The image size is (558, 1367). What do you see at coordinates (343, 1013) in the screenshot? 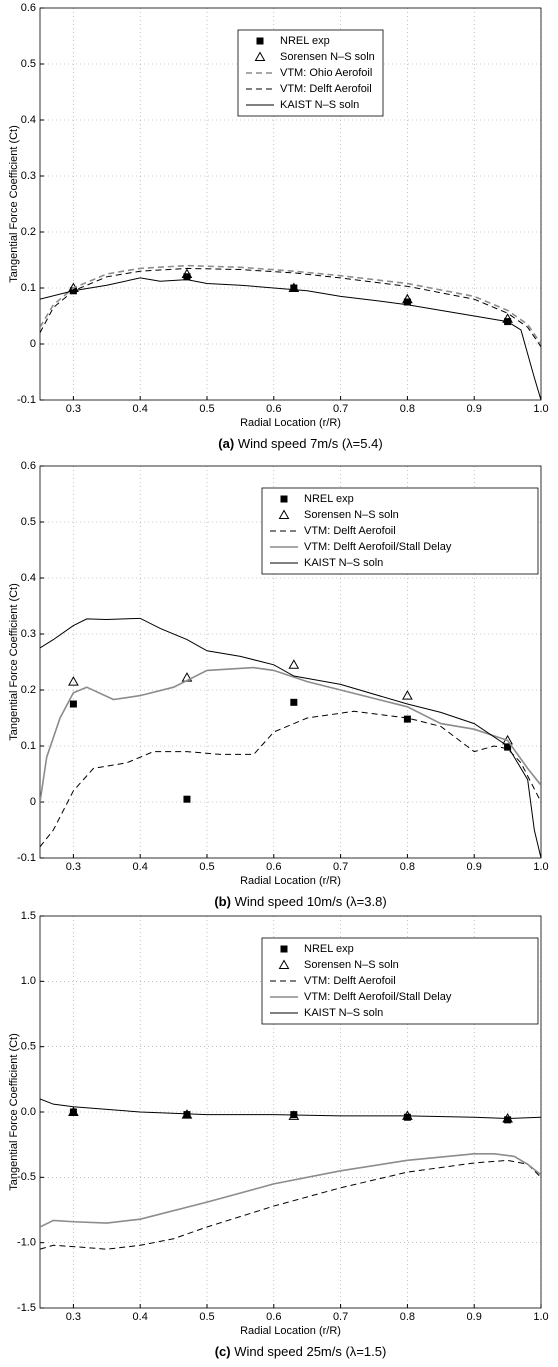
I see `legend-label: KAIST N–S soln` at bounding box center [343, 1013].